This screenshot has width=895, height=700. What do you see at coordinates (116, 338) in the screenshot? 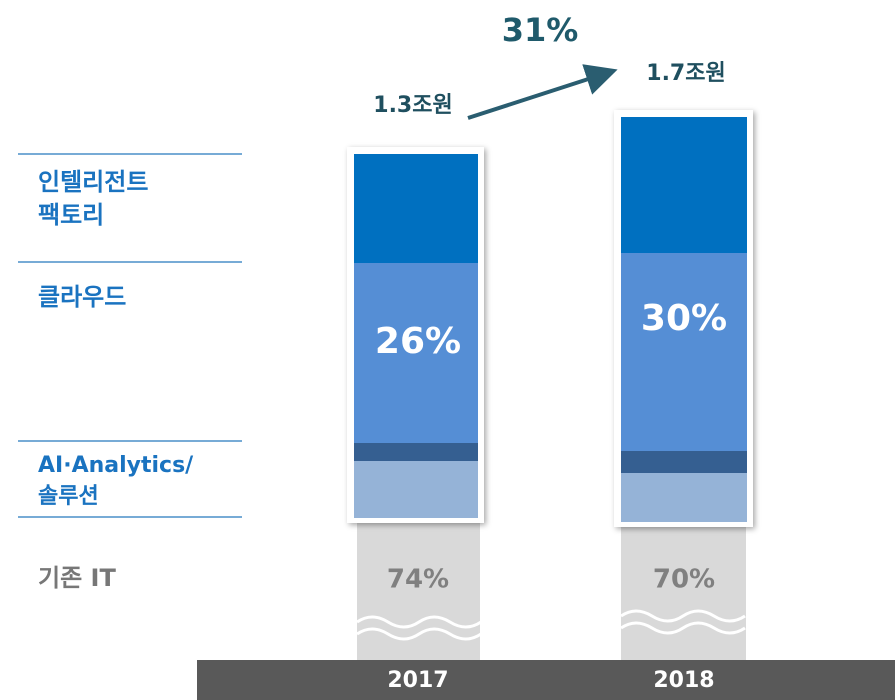
I see `legend: 인텔리전트 팩토리 클라우드 AI·Analytics/ 솔루션` at bounding box center [116, 338].